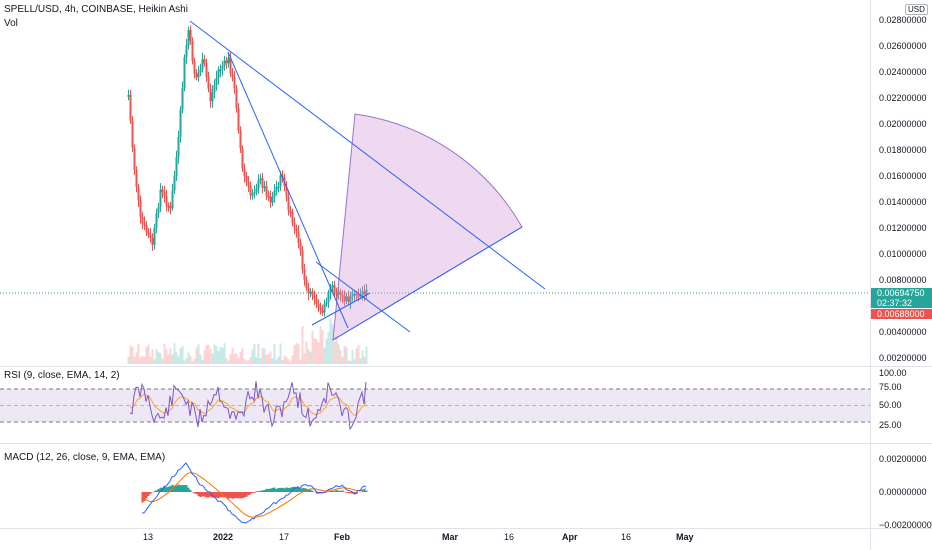 This screenshot has height=550, width=932. I want to click on time-axis-border, so click(466, 528).